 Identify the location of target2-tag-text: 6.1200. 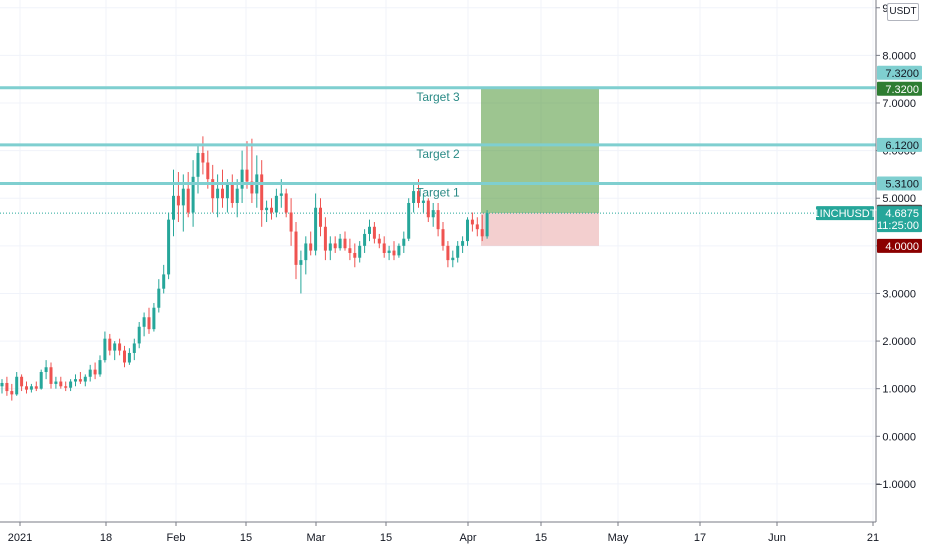
(902, 146).